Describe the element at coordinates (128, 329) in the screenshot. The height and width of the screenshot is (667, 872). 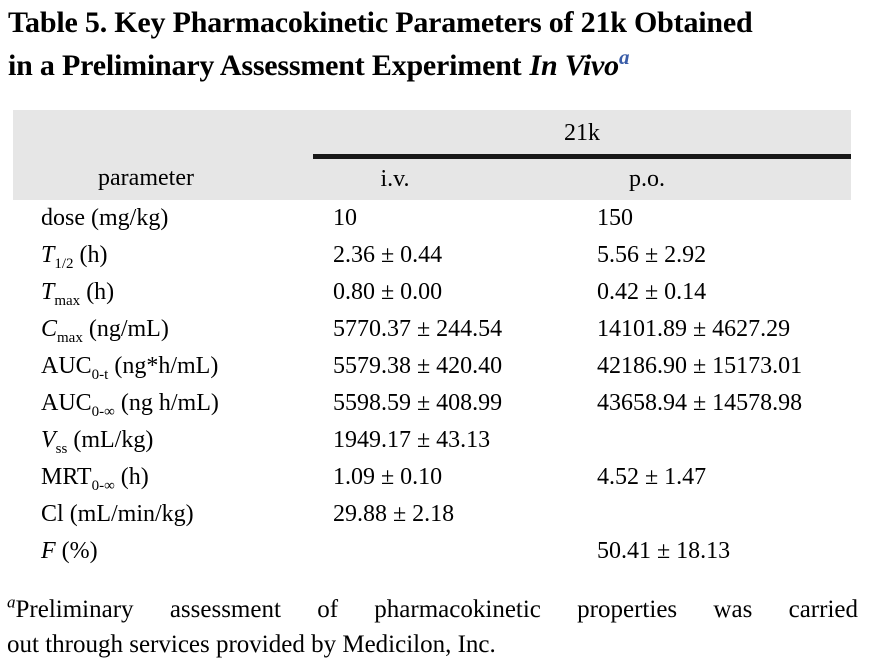
I see `param-unit: (ng/mL)` at that location.